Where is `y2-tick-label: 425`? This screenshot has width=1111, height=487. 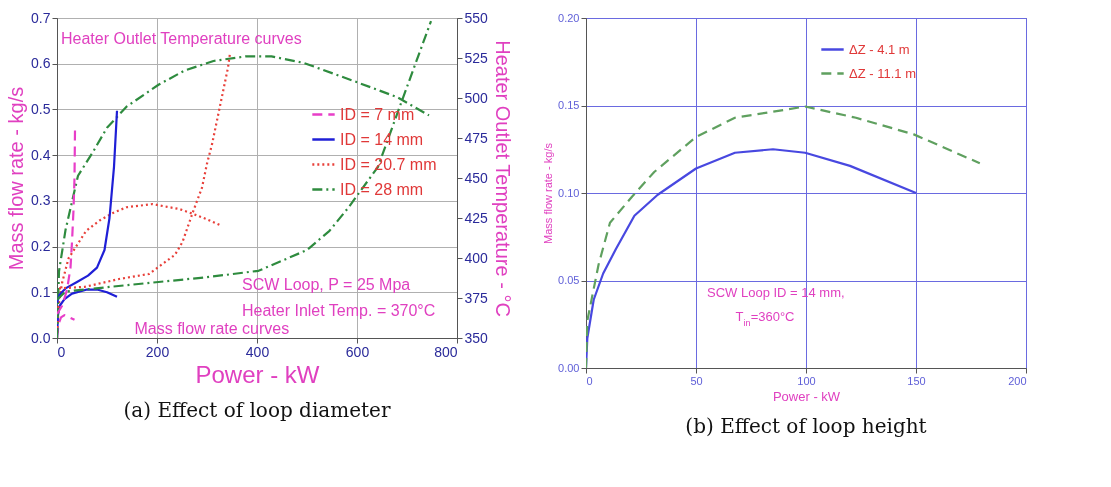 y2-tick-label: 425 is located at coordinates (476, 217).